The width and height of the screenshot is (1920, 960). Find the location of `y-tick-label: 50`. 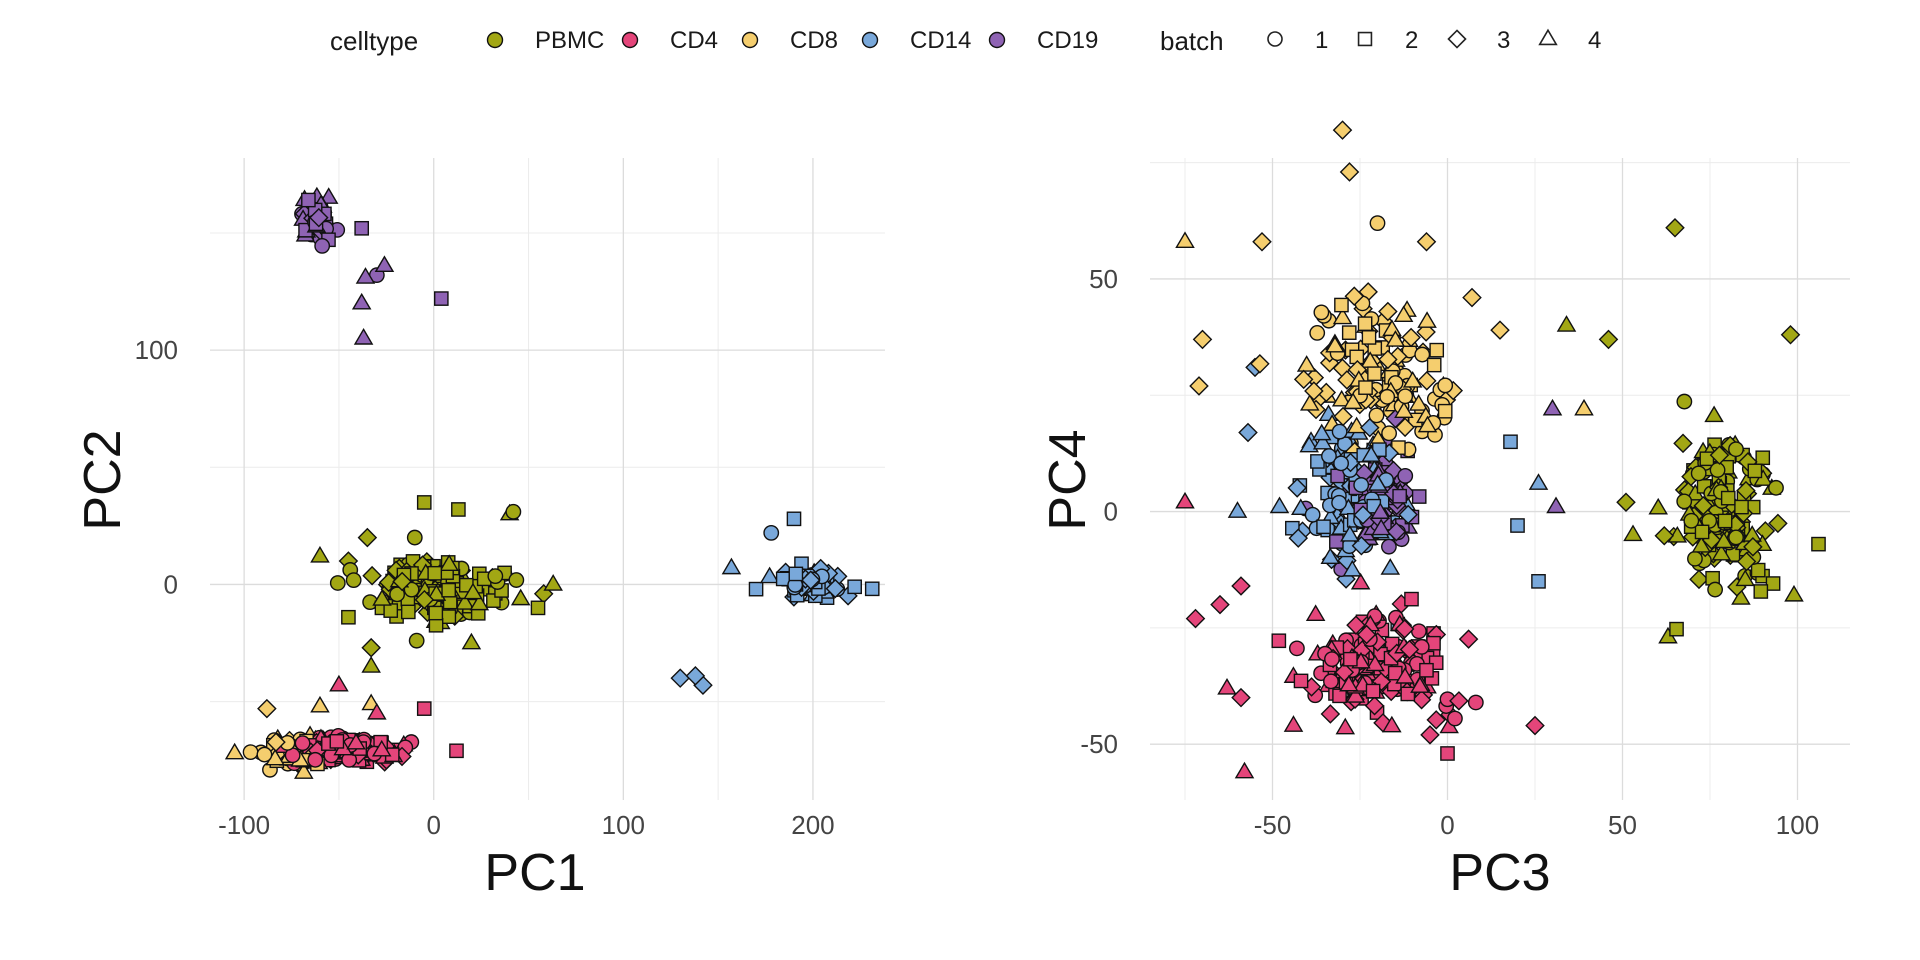

y-tick-label: 50 is located at coordinates (1103, 279).